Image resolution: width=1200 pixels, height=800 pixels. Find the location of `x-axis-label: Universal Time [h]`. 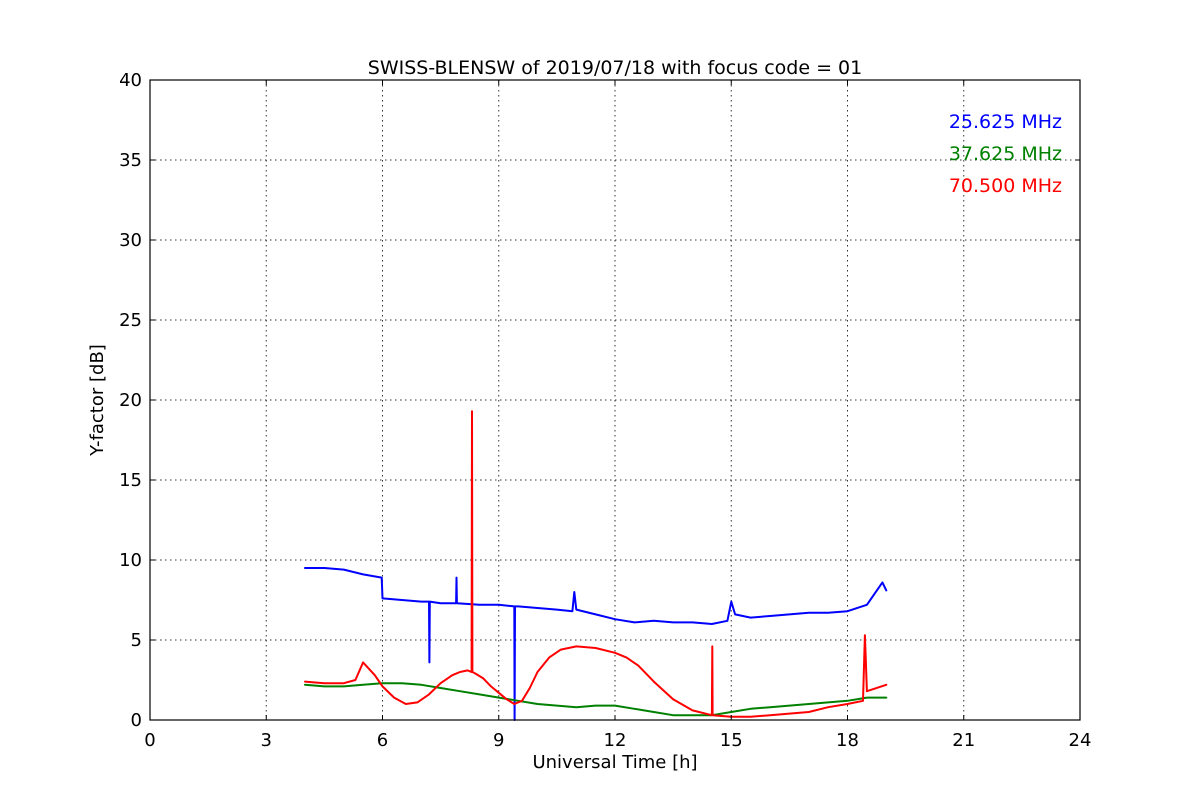

x-axis-label: Universal Time [h] is located at coordinates (614, 762).